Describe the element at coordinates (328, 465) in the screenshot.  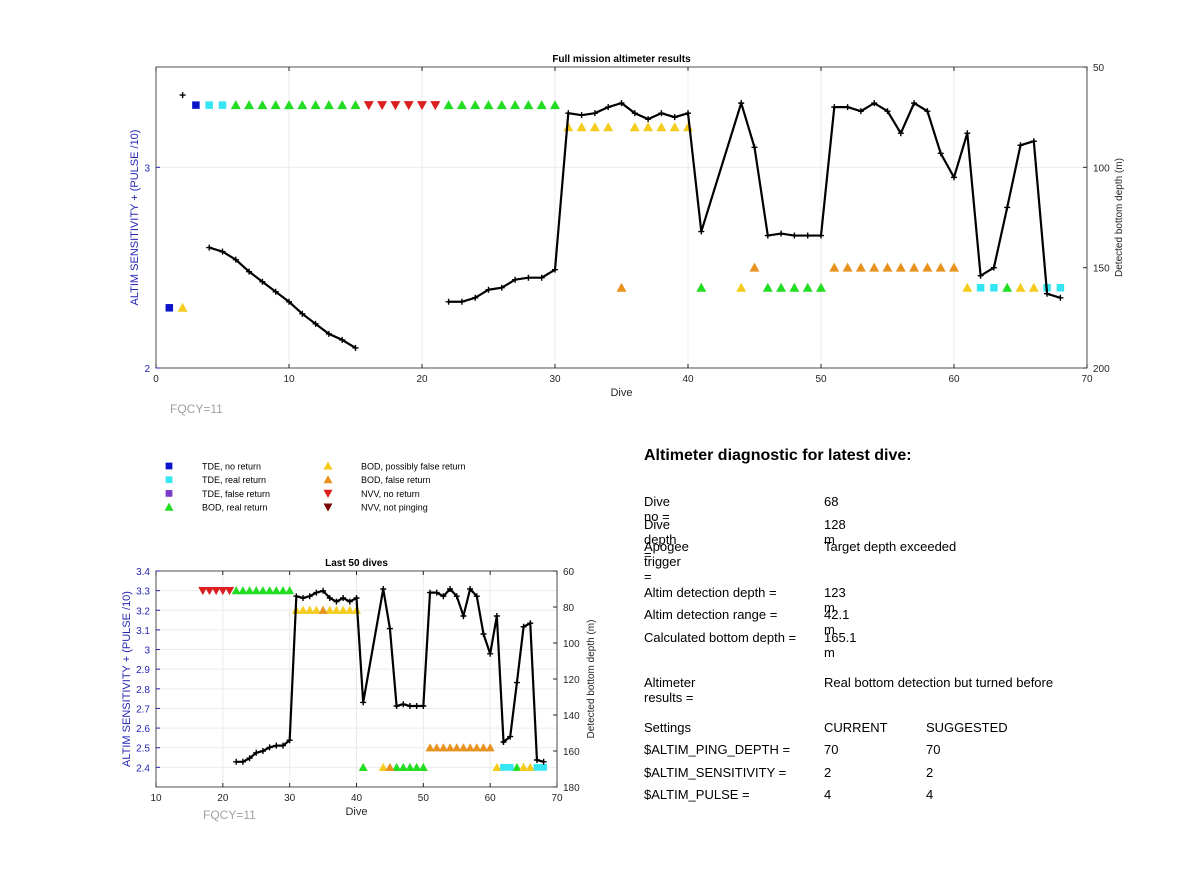
I see `legend-marker-bod_possibly_false` at that location.